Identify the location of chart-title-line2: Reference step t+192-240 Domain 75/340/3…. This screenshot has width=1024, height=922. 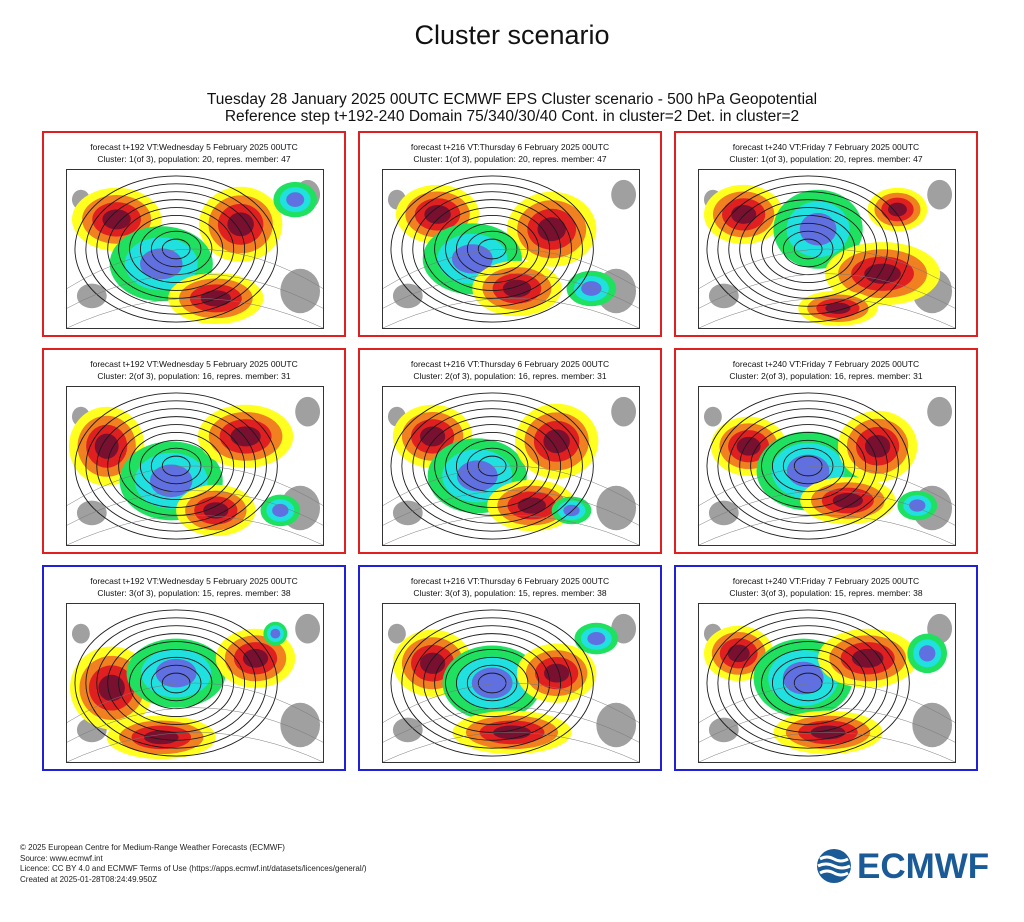
(512, 116).